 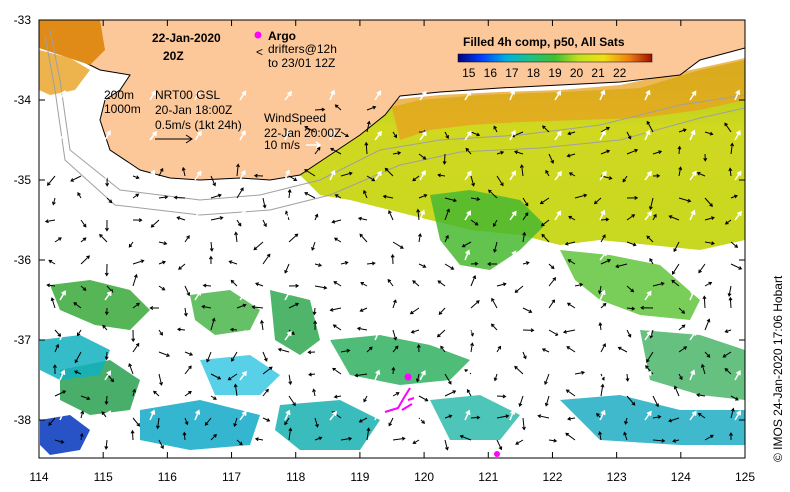 I want to click on wind-title: WindSpeed, so click(x=295, y=118).